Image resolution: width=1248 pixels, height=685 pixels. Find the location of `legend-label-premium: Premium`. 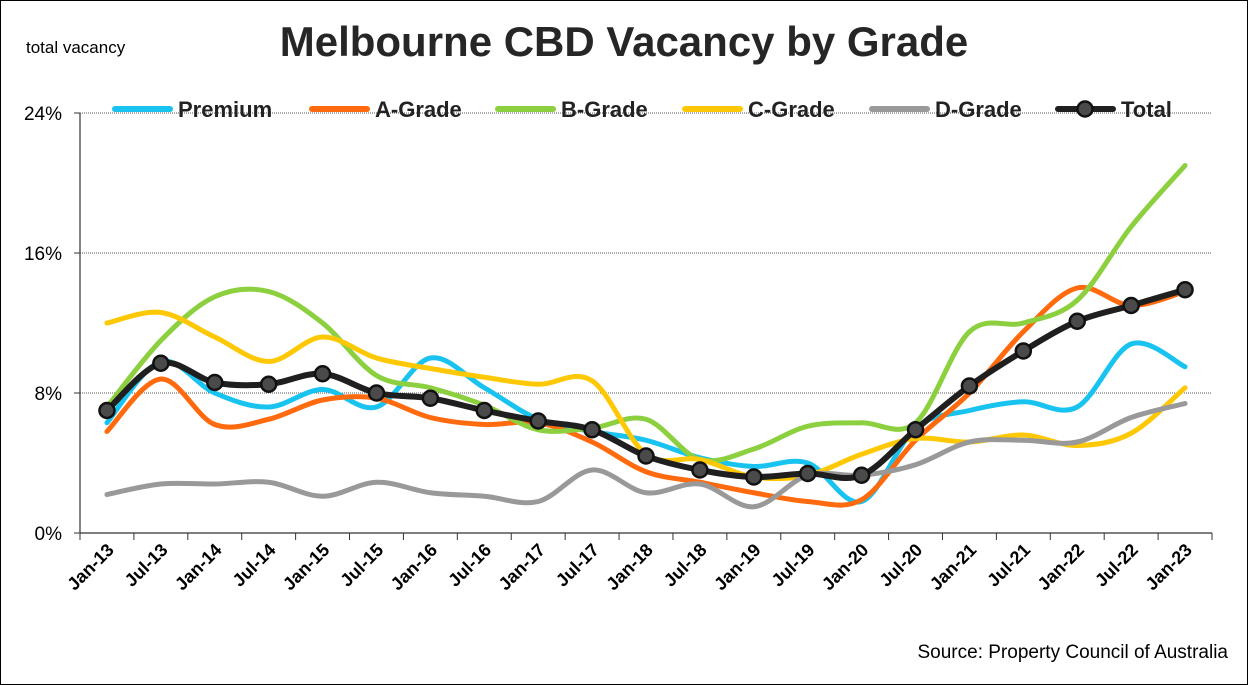

legend-label-premium: Premium is located at coordinates (225, 109).